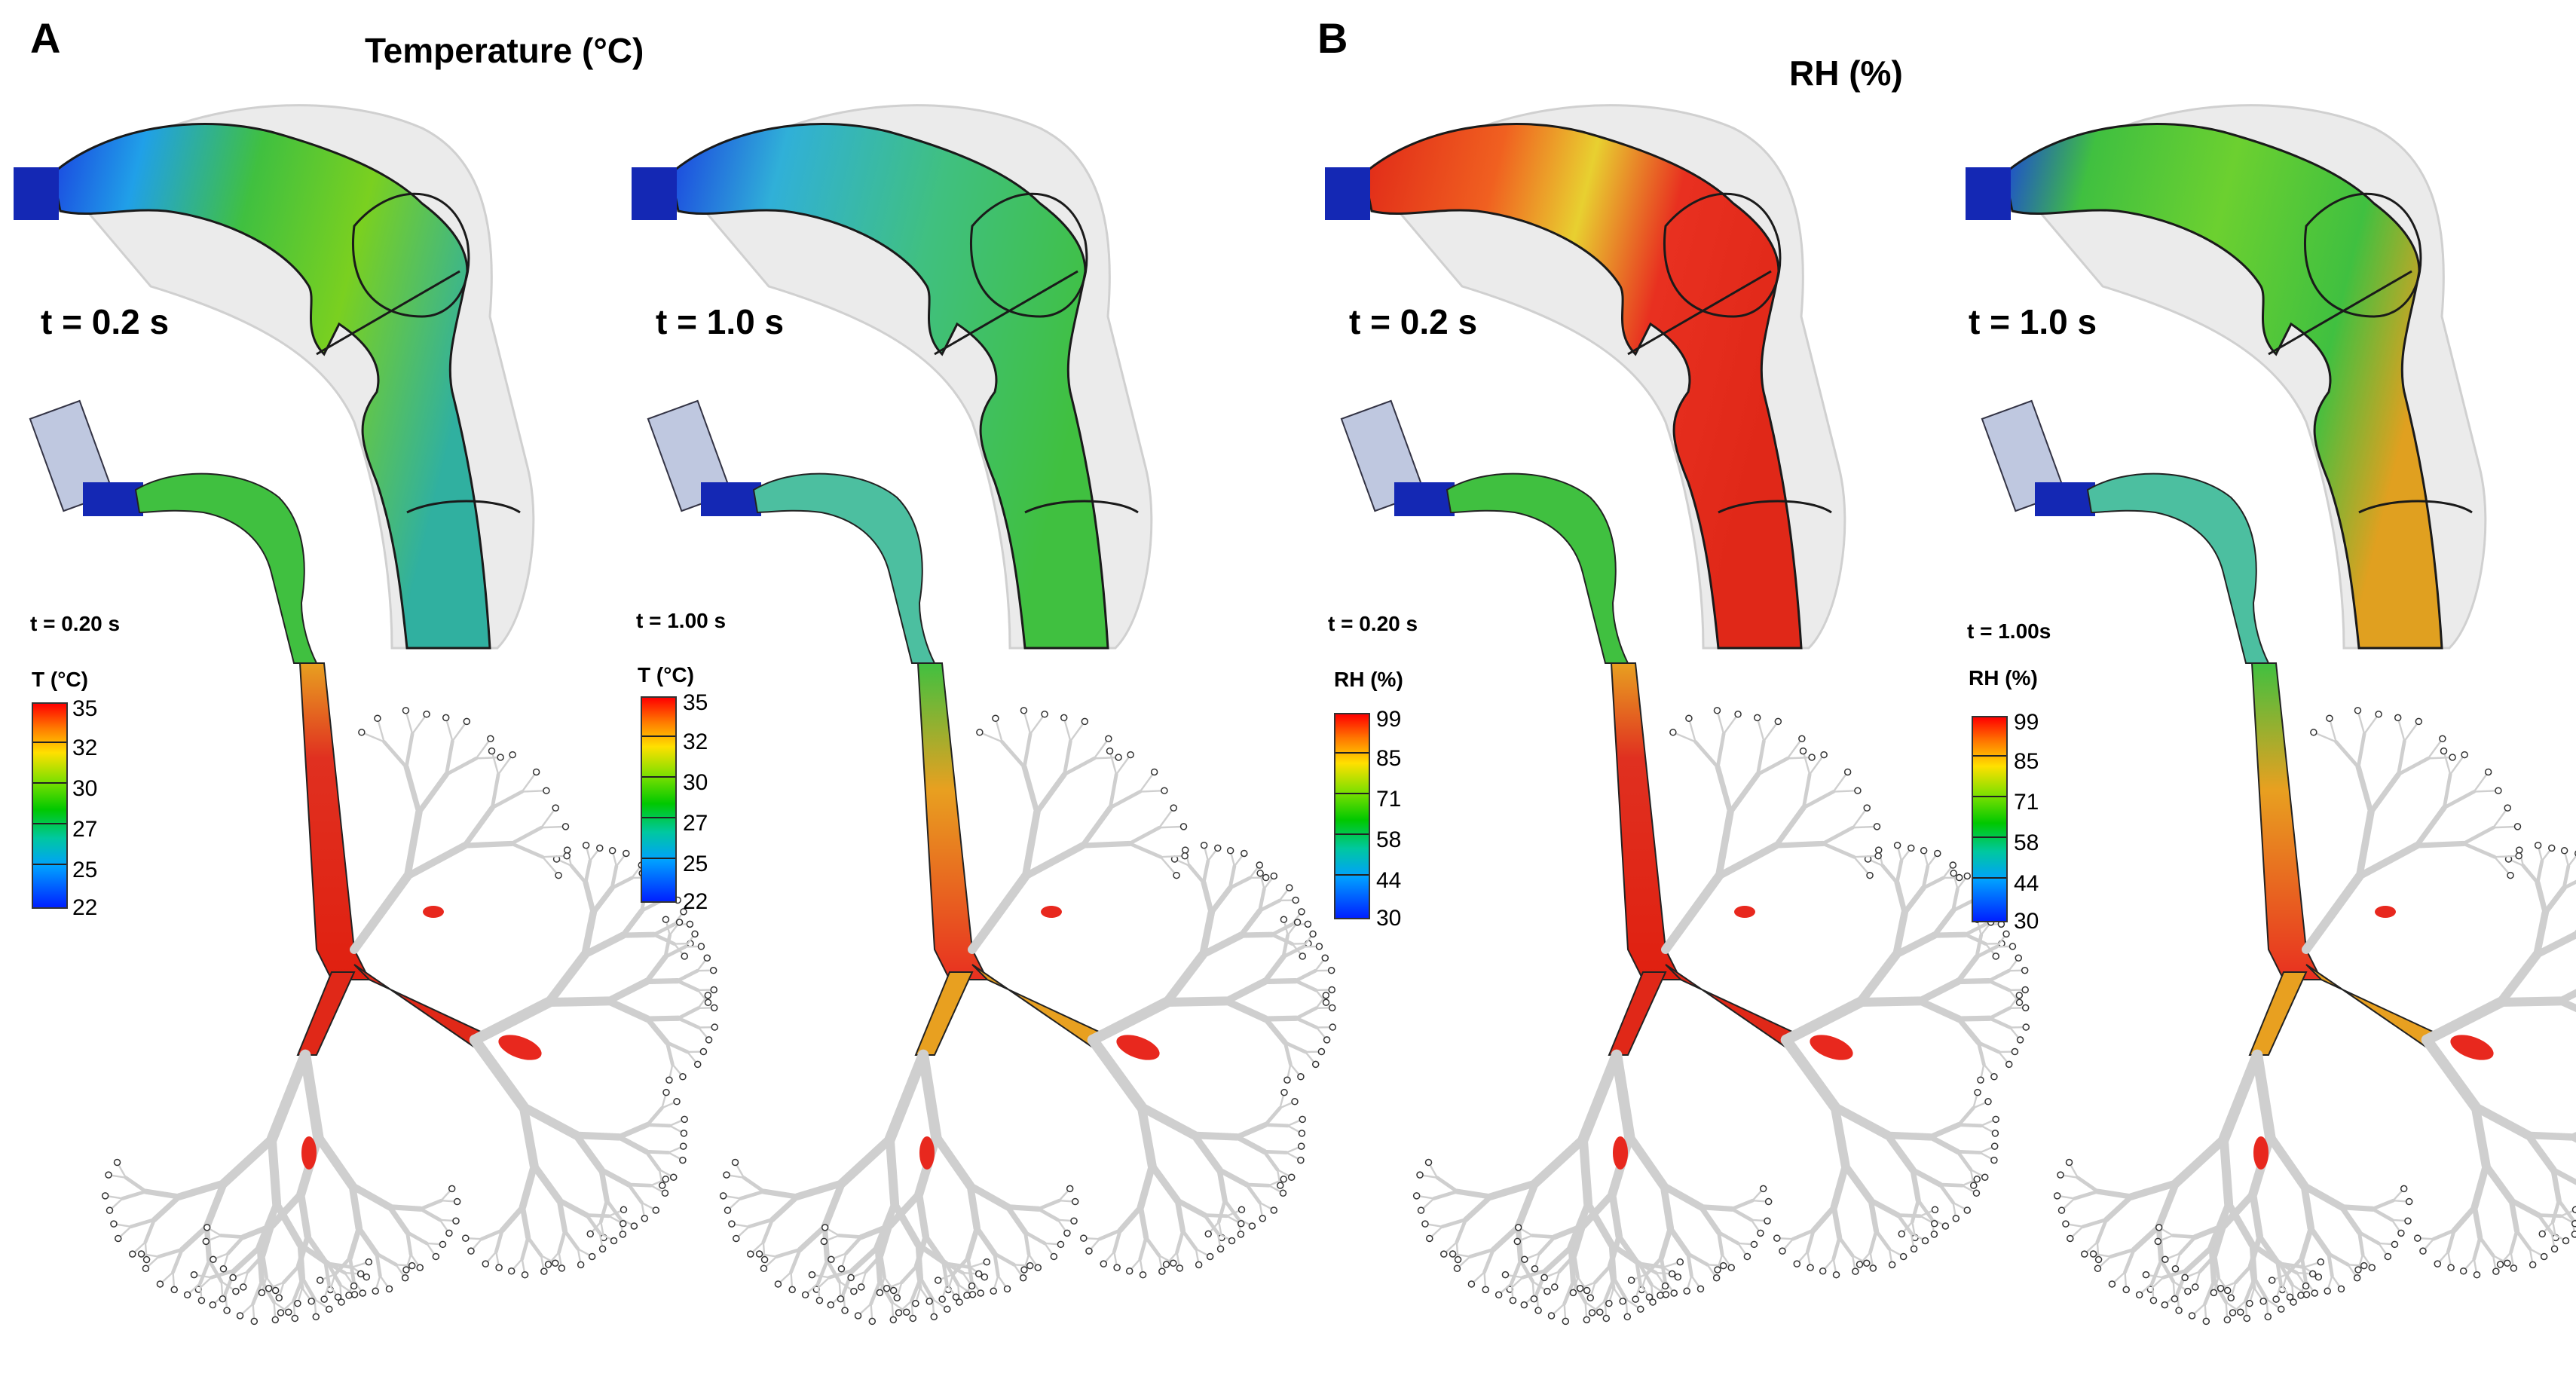 The image size is (2576, 1373). I want to click on time-small-b2: t = 1.00s, so click(2009, 631).